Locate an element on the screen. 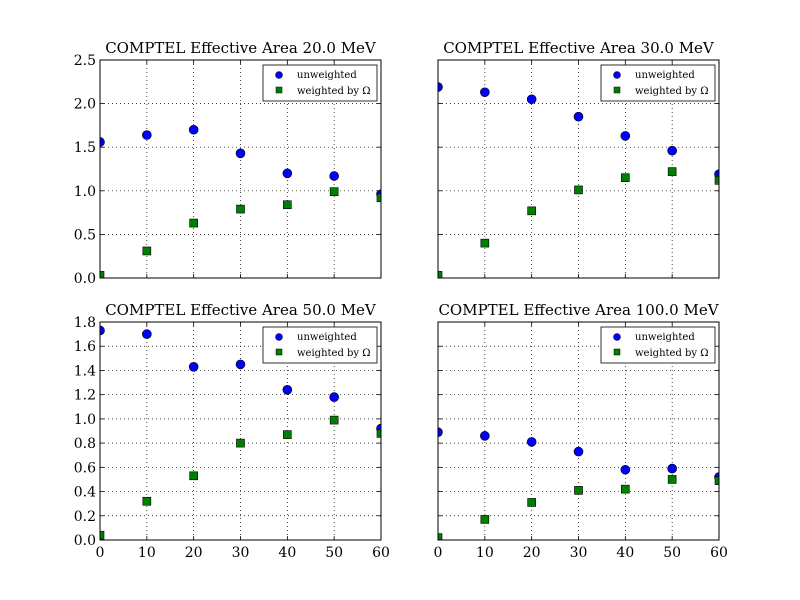 Image resolution: width=800 pixels, height=600 pixels. x-tick-label: 30 is located at coordinates (579, 553).